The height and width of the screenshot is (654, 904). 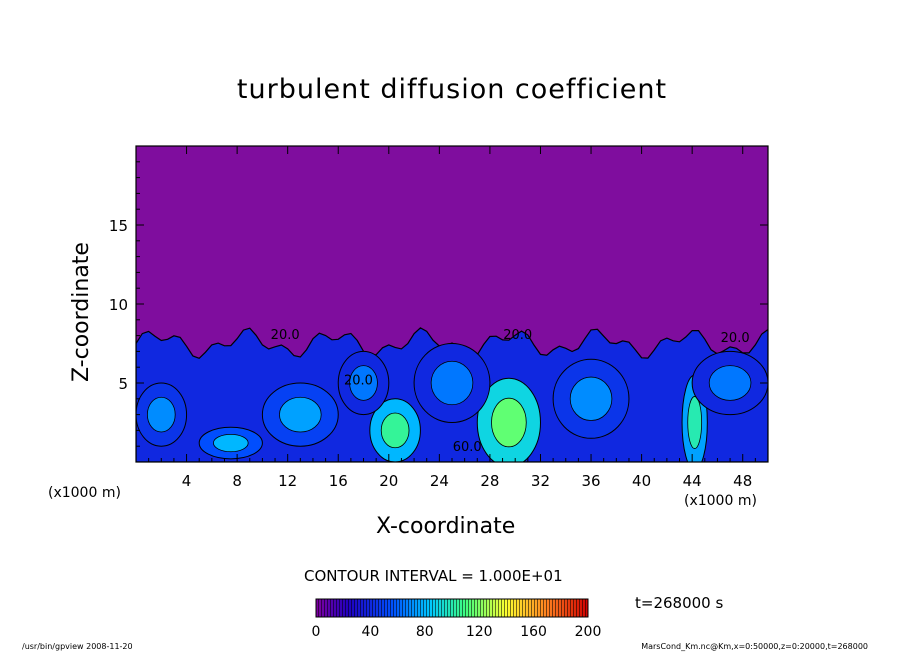 What do you see at coordinates (467, 447) in the screenshot?
I see `contour-label: 60.0` at bounding box center [467, 447].